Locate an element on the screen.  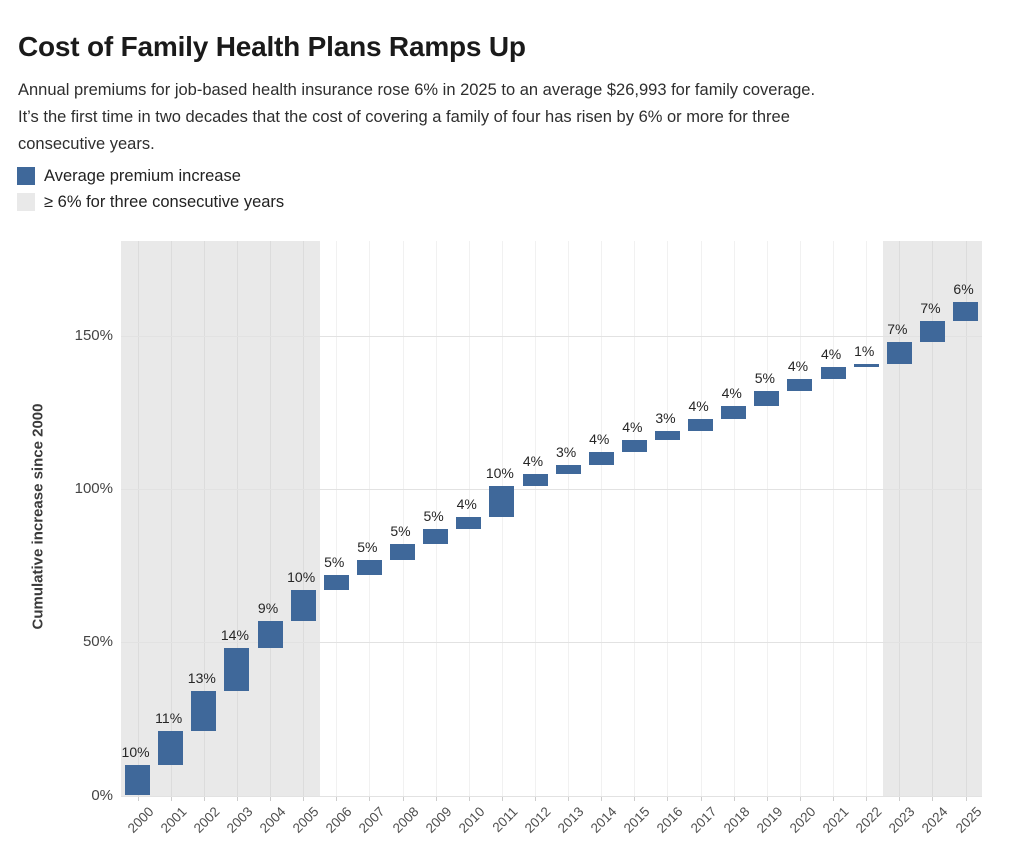
bar-2008 is located at coordinates (403, 552).